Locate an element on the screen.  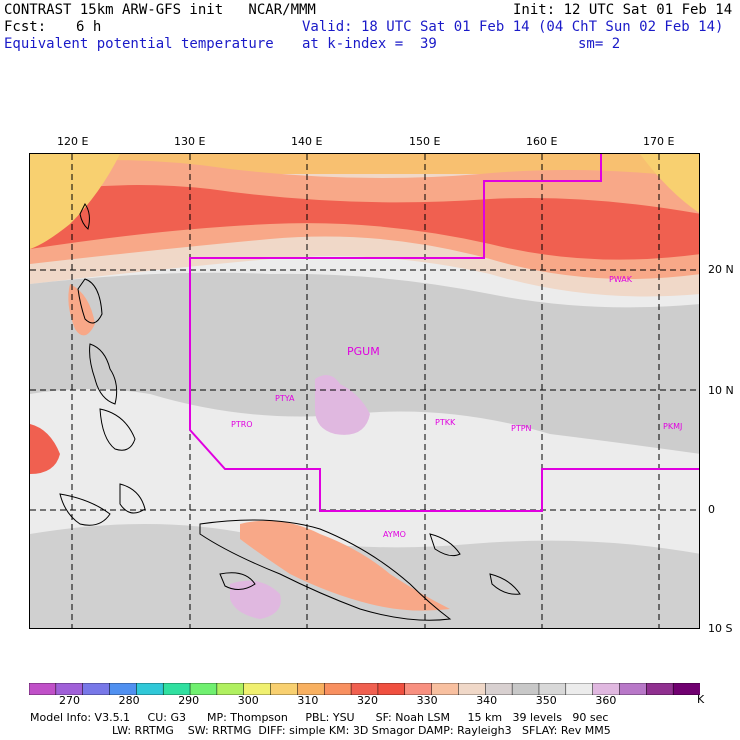
lon-tick-120: 120 E is located at coordinates (73, 141).